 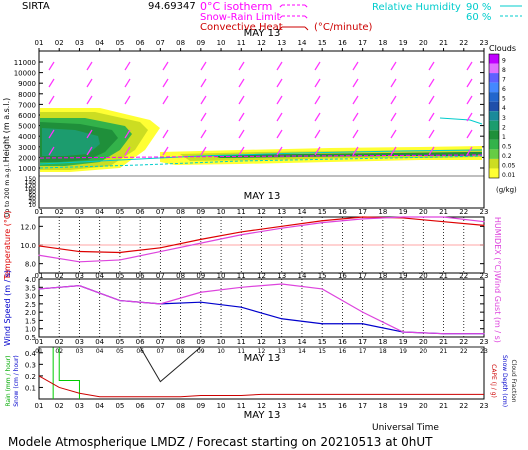 I want to click on hour-tick-label-wind: 16, so click(x=342, y=342).